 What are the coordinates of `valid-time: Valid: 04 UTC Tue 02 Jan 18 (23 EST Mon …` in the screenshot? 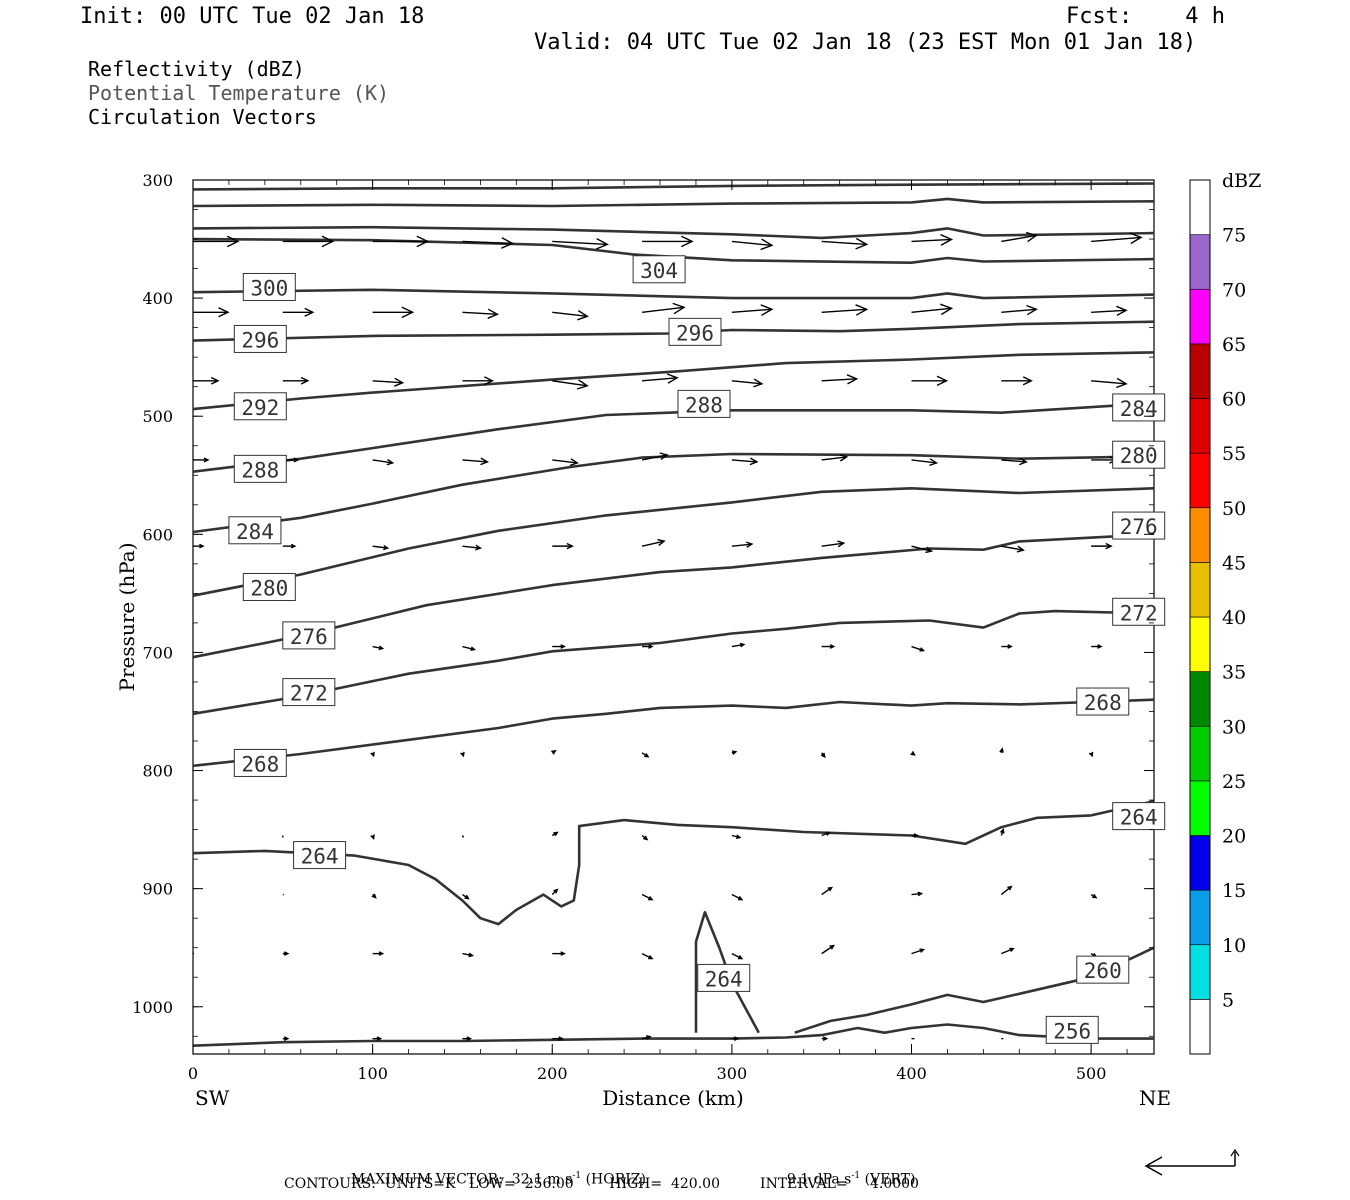 It's located at (865, 42).